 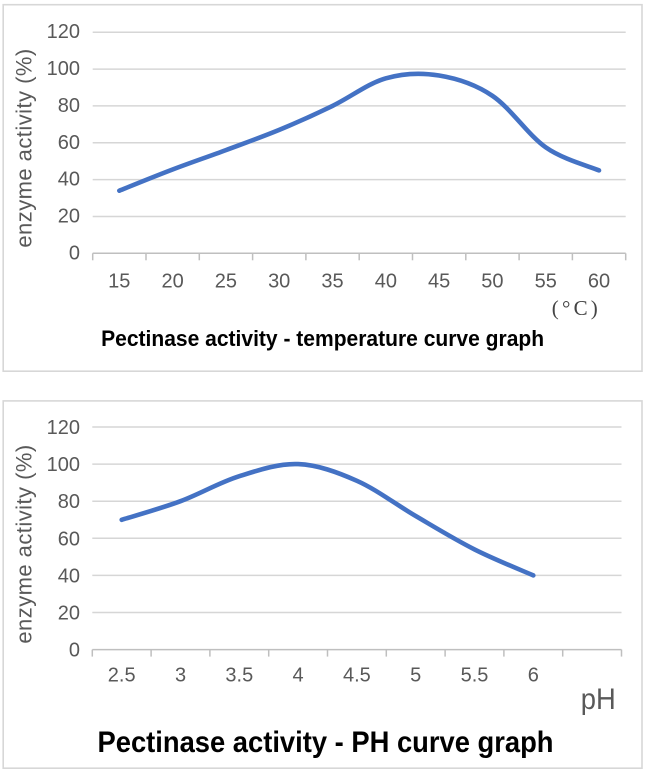 I want to click on svg-text: 55, so click(x=546, y=282).